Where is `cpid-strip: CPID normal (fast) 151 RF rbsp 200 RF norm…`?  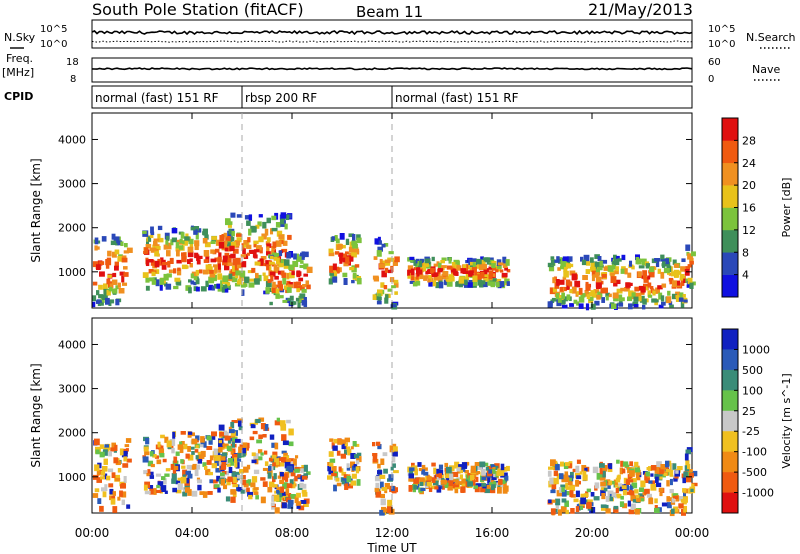 cpid-strip: CPID normal (fast) 151 RF rbsp 200 RF norm… is located at coordinates (348, 97).